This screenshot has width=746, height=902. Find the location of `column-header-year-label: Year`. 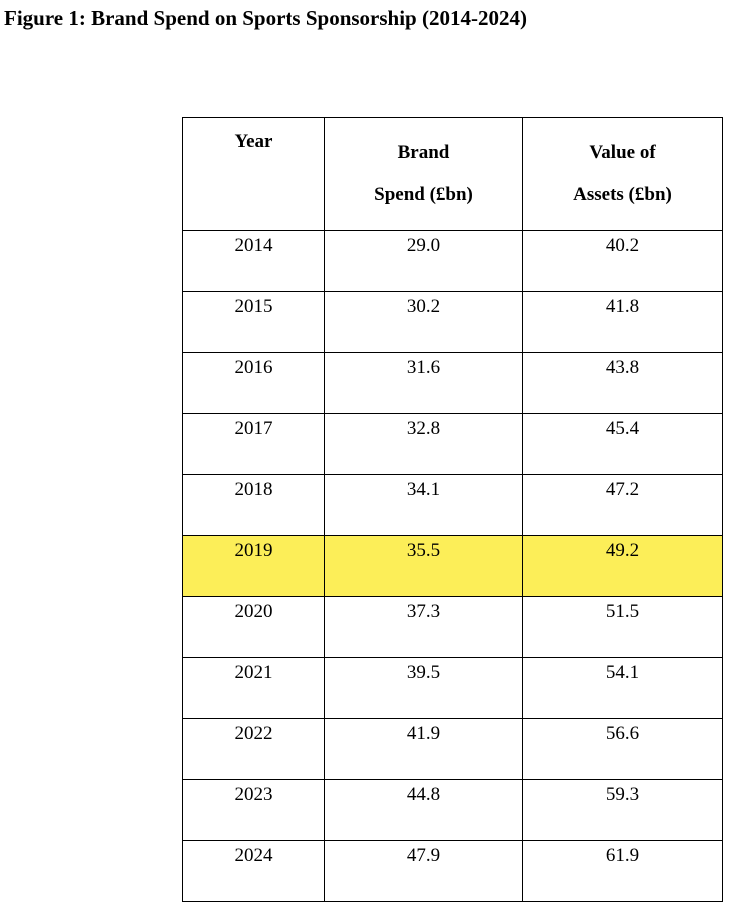

column-header-year-label: Year is located at coordinates (253, 141).